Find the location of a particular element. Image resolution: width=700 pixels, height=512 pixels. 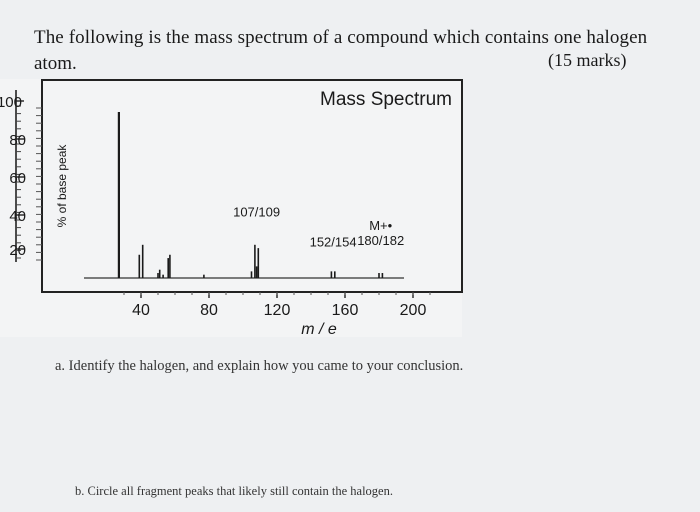

x-minor-ticks is located at coordinates (277, 295).